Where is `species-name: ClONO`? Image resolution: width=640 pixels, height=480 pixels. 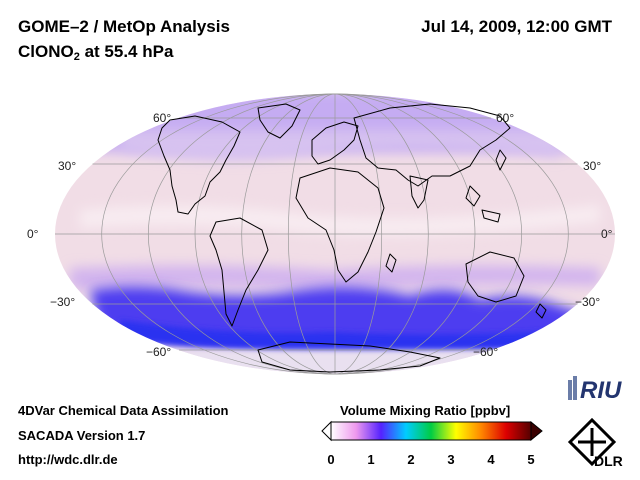 species-name: ClONO is located at coordinates (46, 51).